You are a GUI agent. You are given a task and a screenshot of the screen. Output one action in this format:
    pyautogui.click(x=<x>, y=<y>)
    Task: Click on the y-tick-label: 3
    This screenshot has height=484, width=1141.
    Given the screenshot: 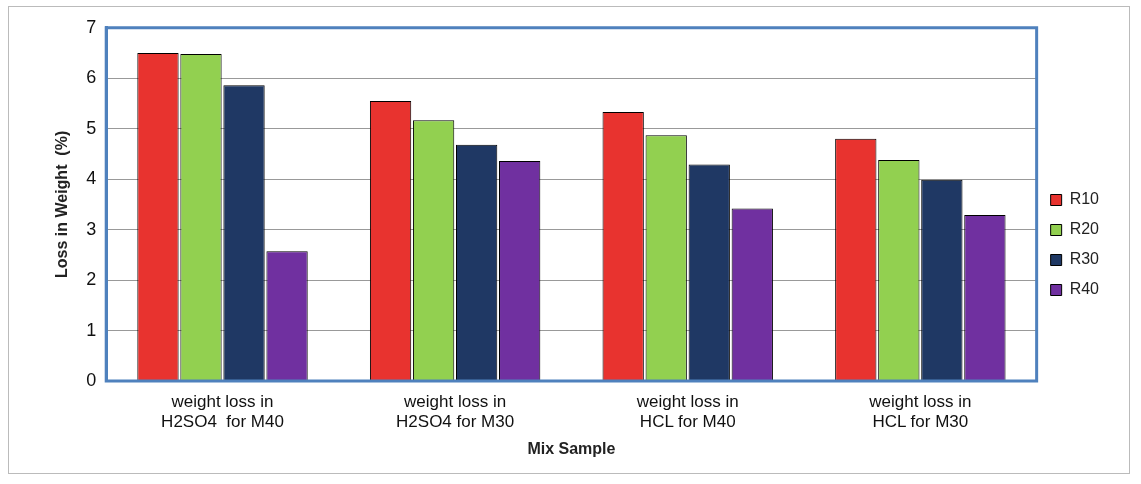 What is the action you would take?
    pyautogui.click(x=91, y=228)
    